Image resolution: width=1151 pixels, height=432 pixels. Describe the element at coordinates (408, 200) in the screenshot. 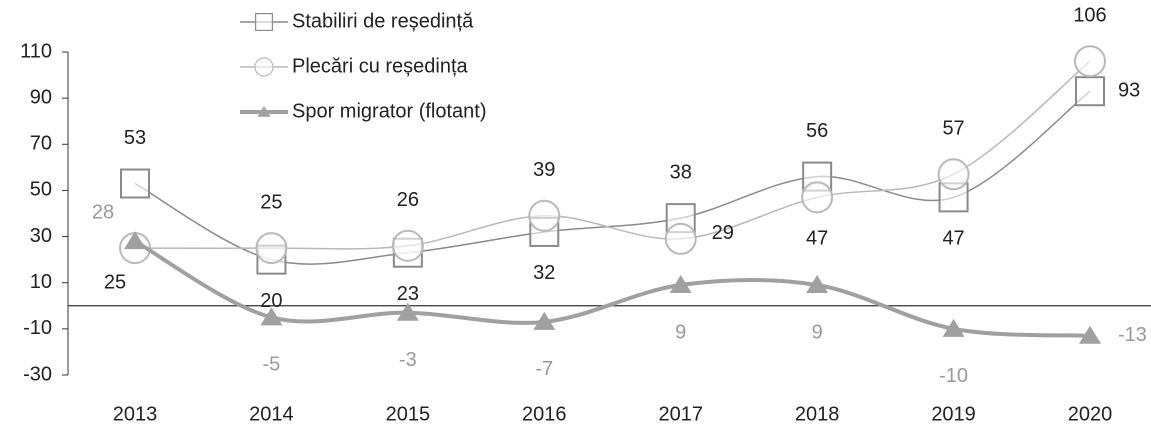

I see `data-label: 26` at that location.